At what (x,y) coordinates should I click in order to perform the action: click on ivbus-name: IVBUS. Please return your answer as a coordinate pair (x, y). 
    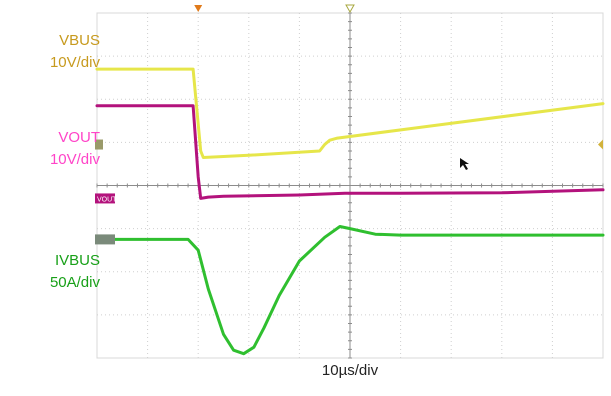
    Looking at the image, I should click on (77, 260).